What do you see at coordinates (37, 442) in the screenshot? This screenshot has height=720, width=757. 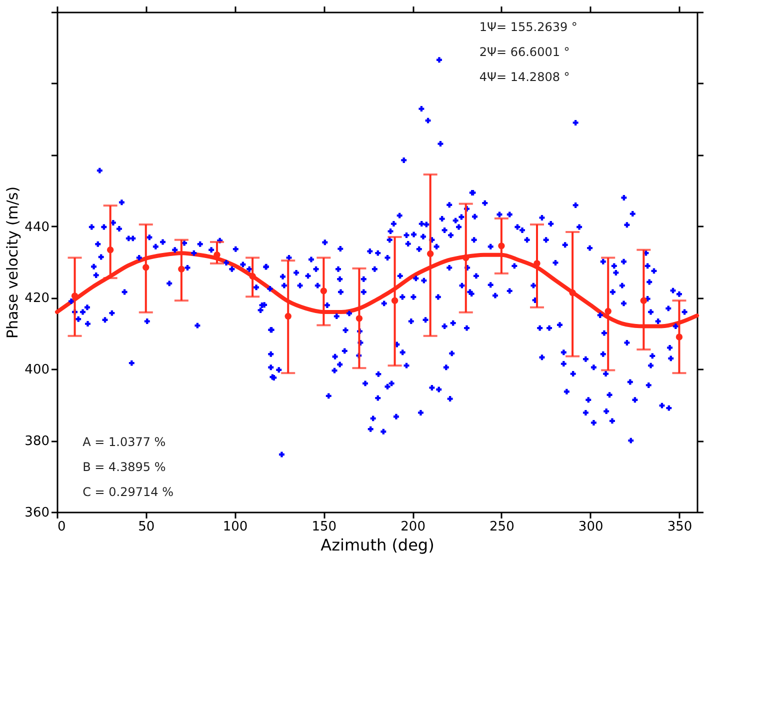 I see `y-tick-label: 380` at bounding box center [37, 442].